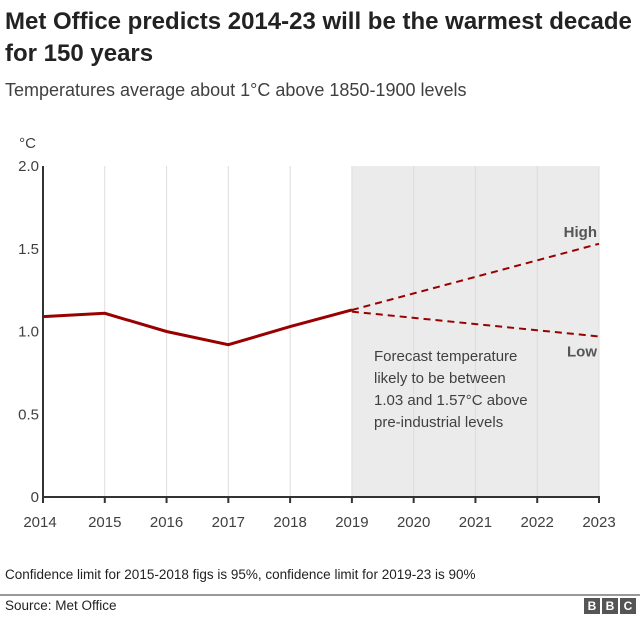  I want to click on x-tick-label: 2014, so click(39, 522).